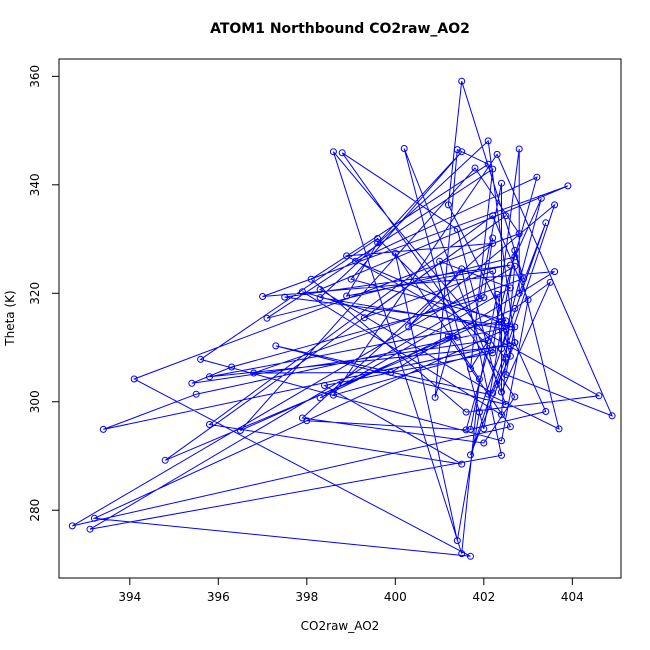  I want to click on x-tick-label: 394, so click(129, 597).